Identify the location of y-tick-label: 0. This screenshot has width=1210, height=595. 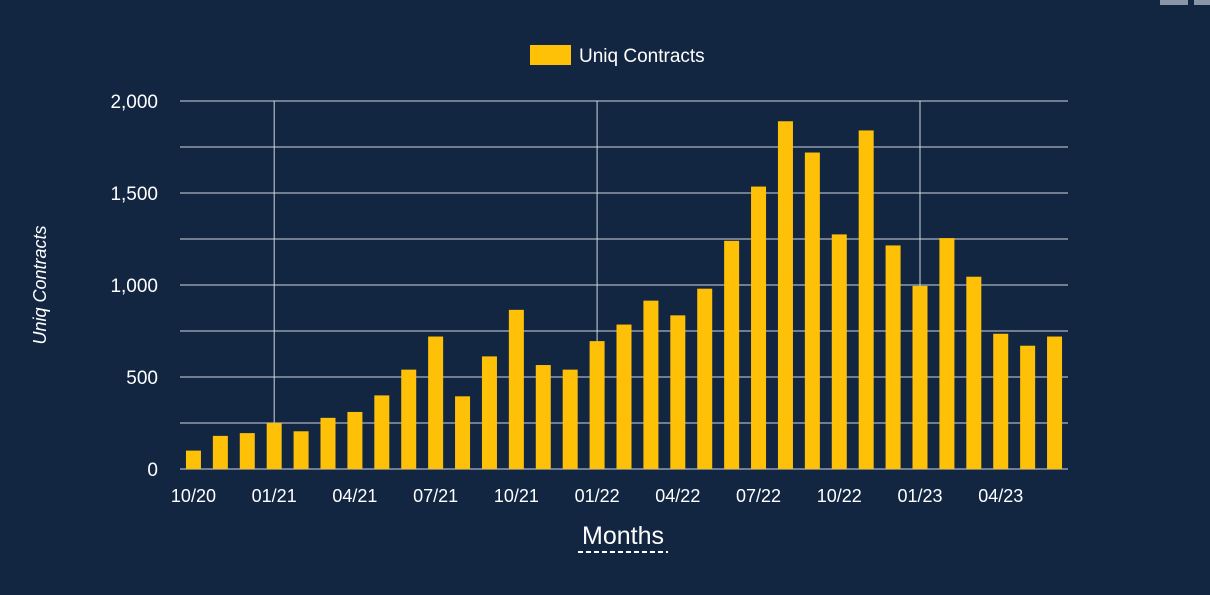
(152, 470).